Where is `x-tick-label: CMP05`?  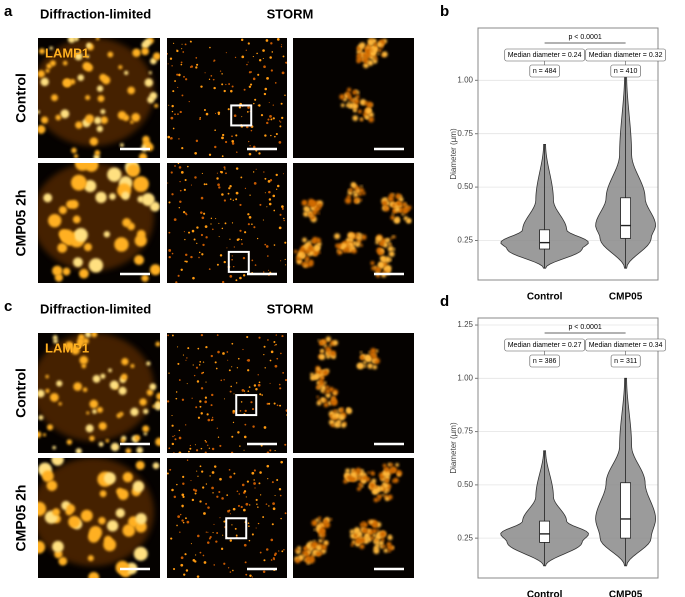 x-tick-label: CMP05 is located at coordinates (626, 297).